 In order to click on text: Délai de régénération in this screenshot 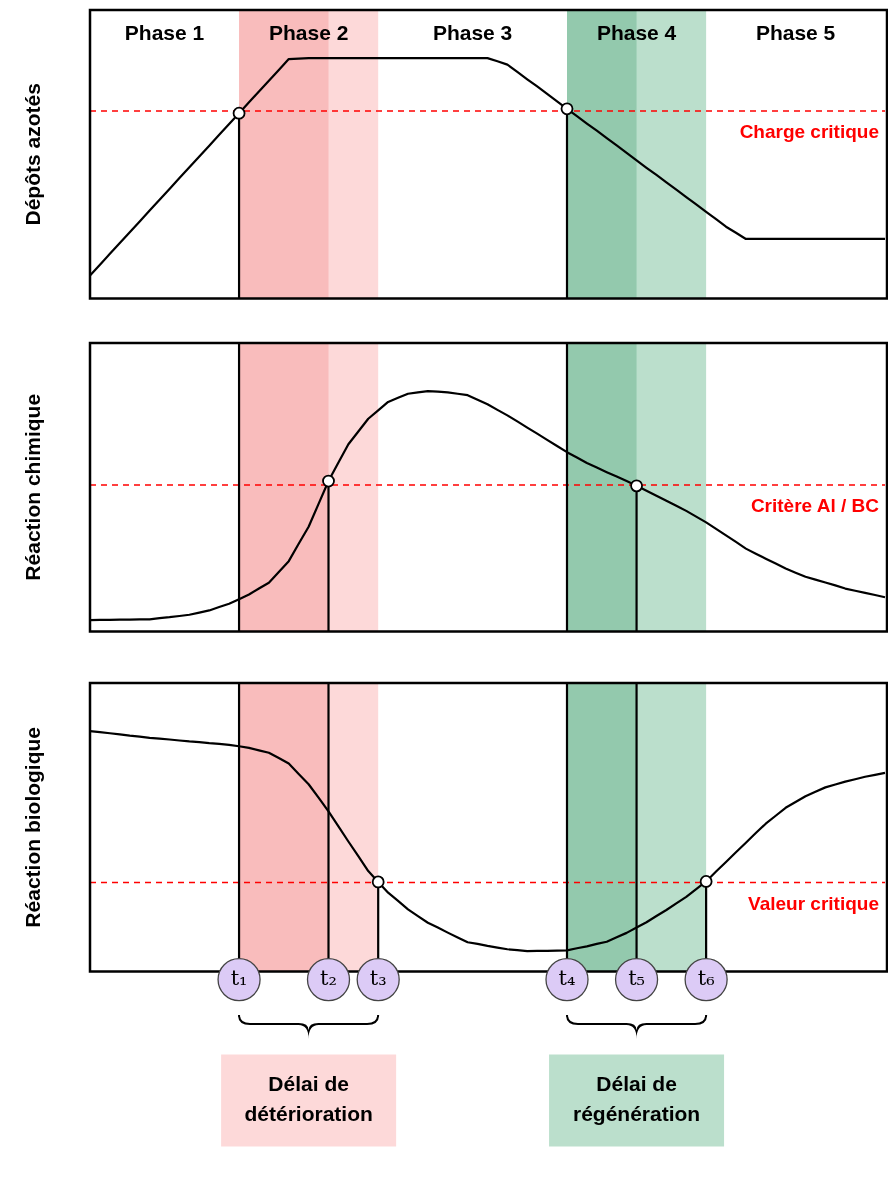, I will do `click(636, 1099)`.